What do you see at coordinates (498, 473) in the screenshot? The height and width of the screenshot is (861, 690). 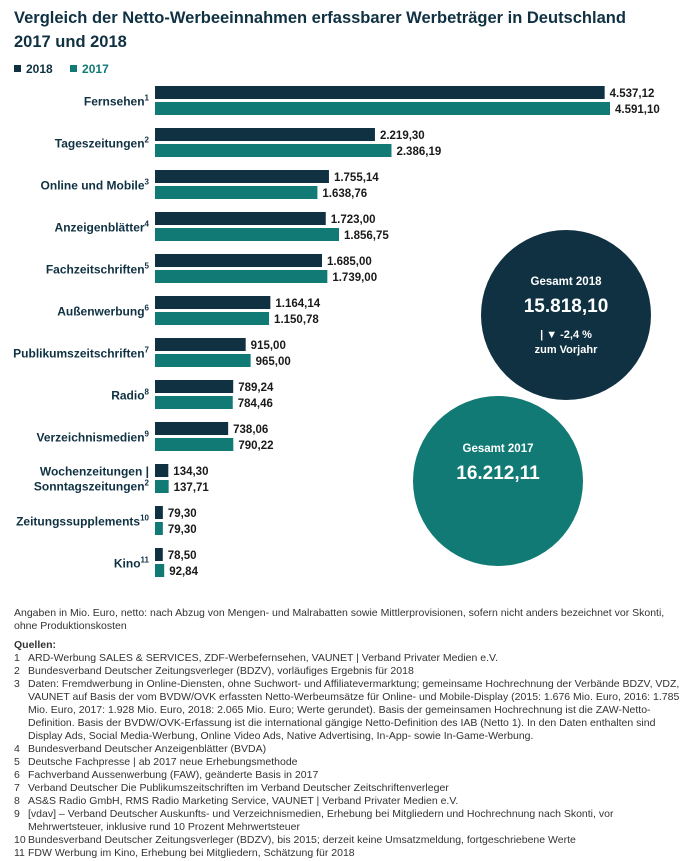 I see `total-2017-value: 16.212,11` at bounding box center [498, 473].